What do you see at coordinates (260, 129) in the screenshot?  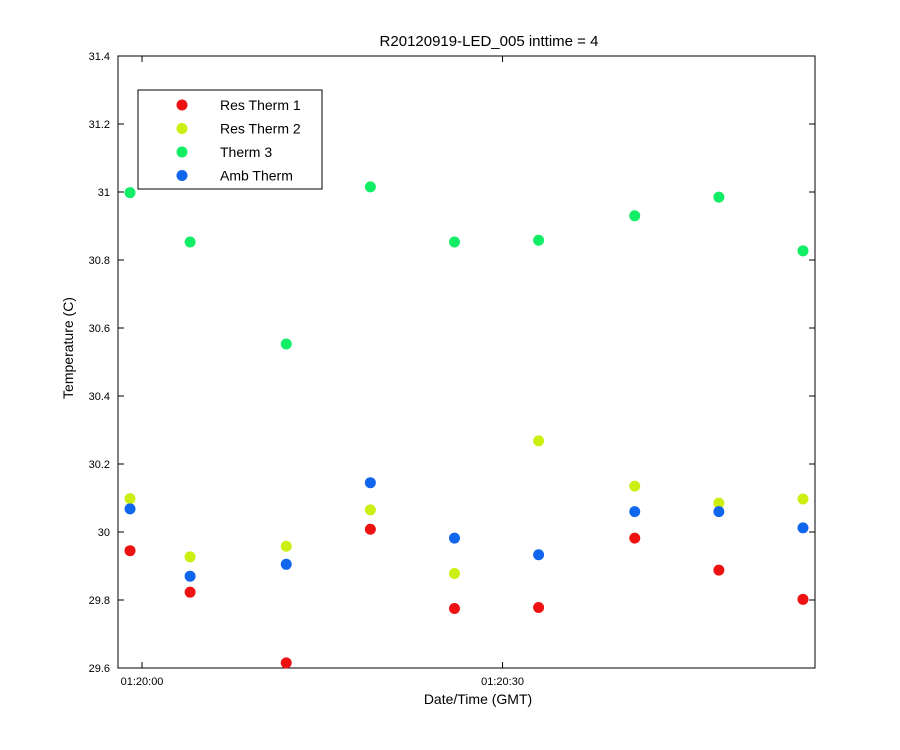 I see `legend-entry: Res Therm 2` at bounding box center [260, 129].